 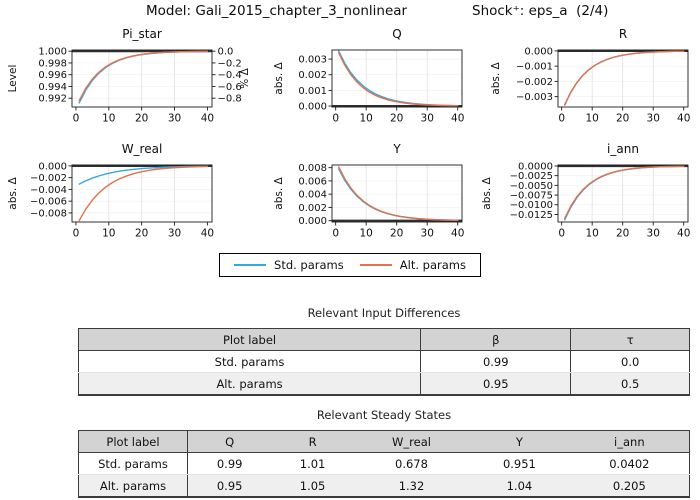 I want to click on y-tick-label: 0.003, so click(x=312, y=59).